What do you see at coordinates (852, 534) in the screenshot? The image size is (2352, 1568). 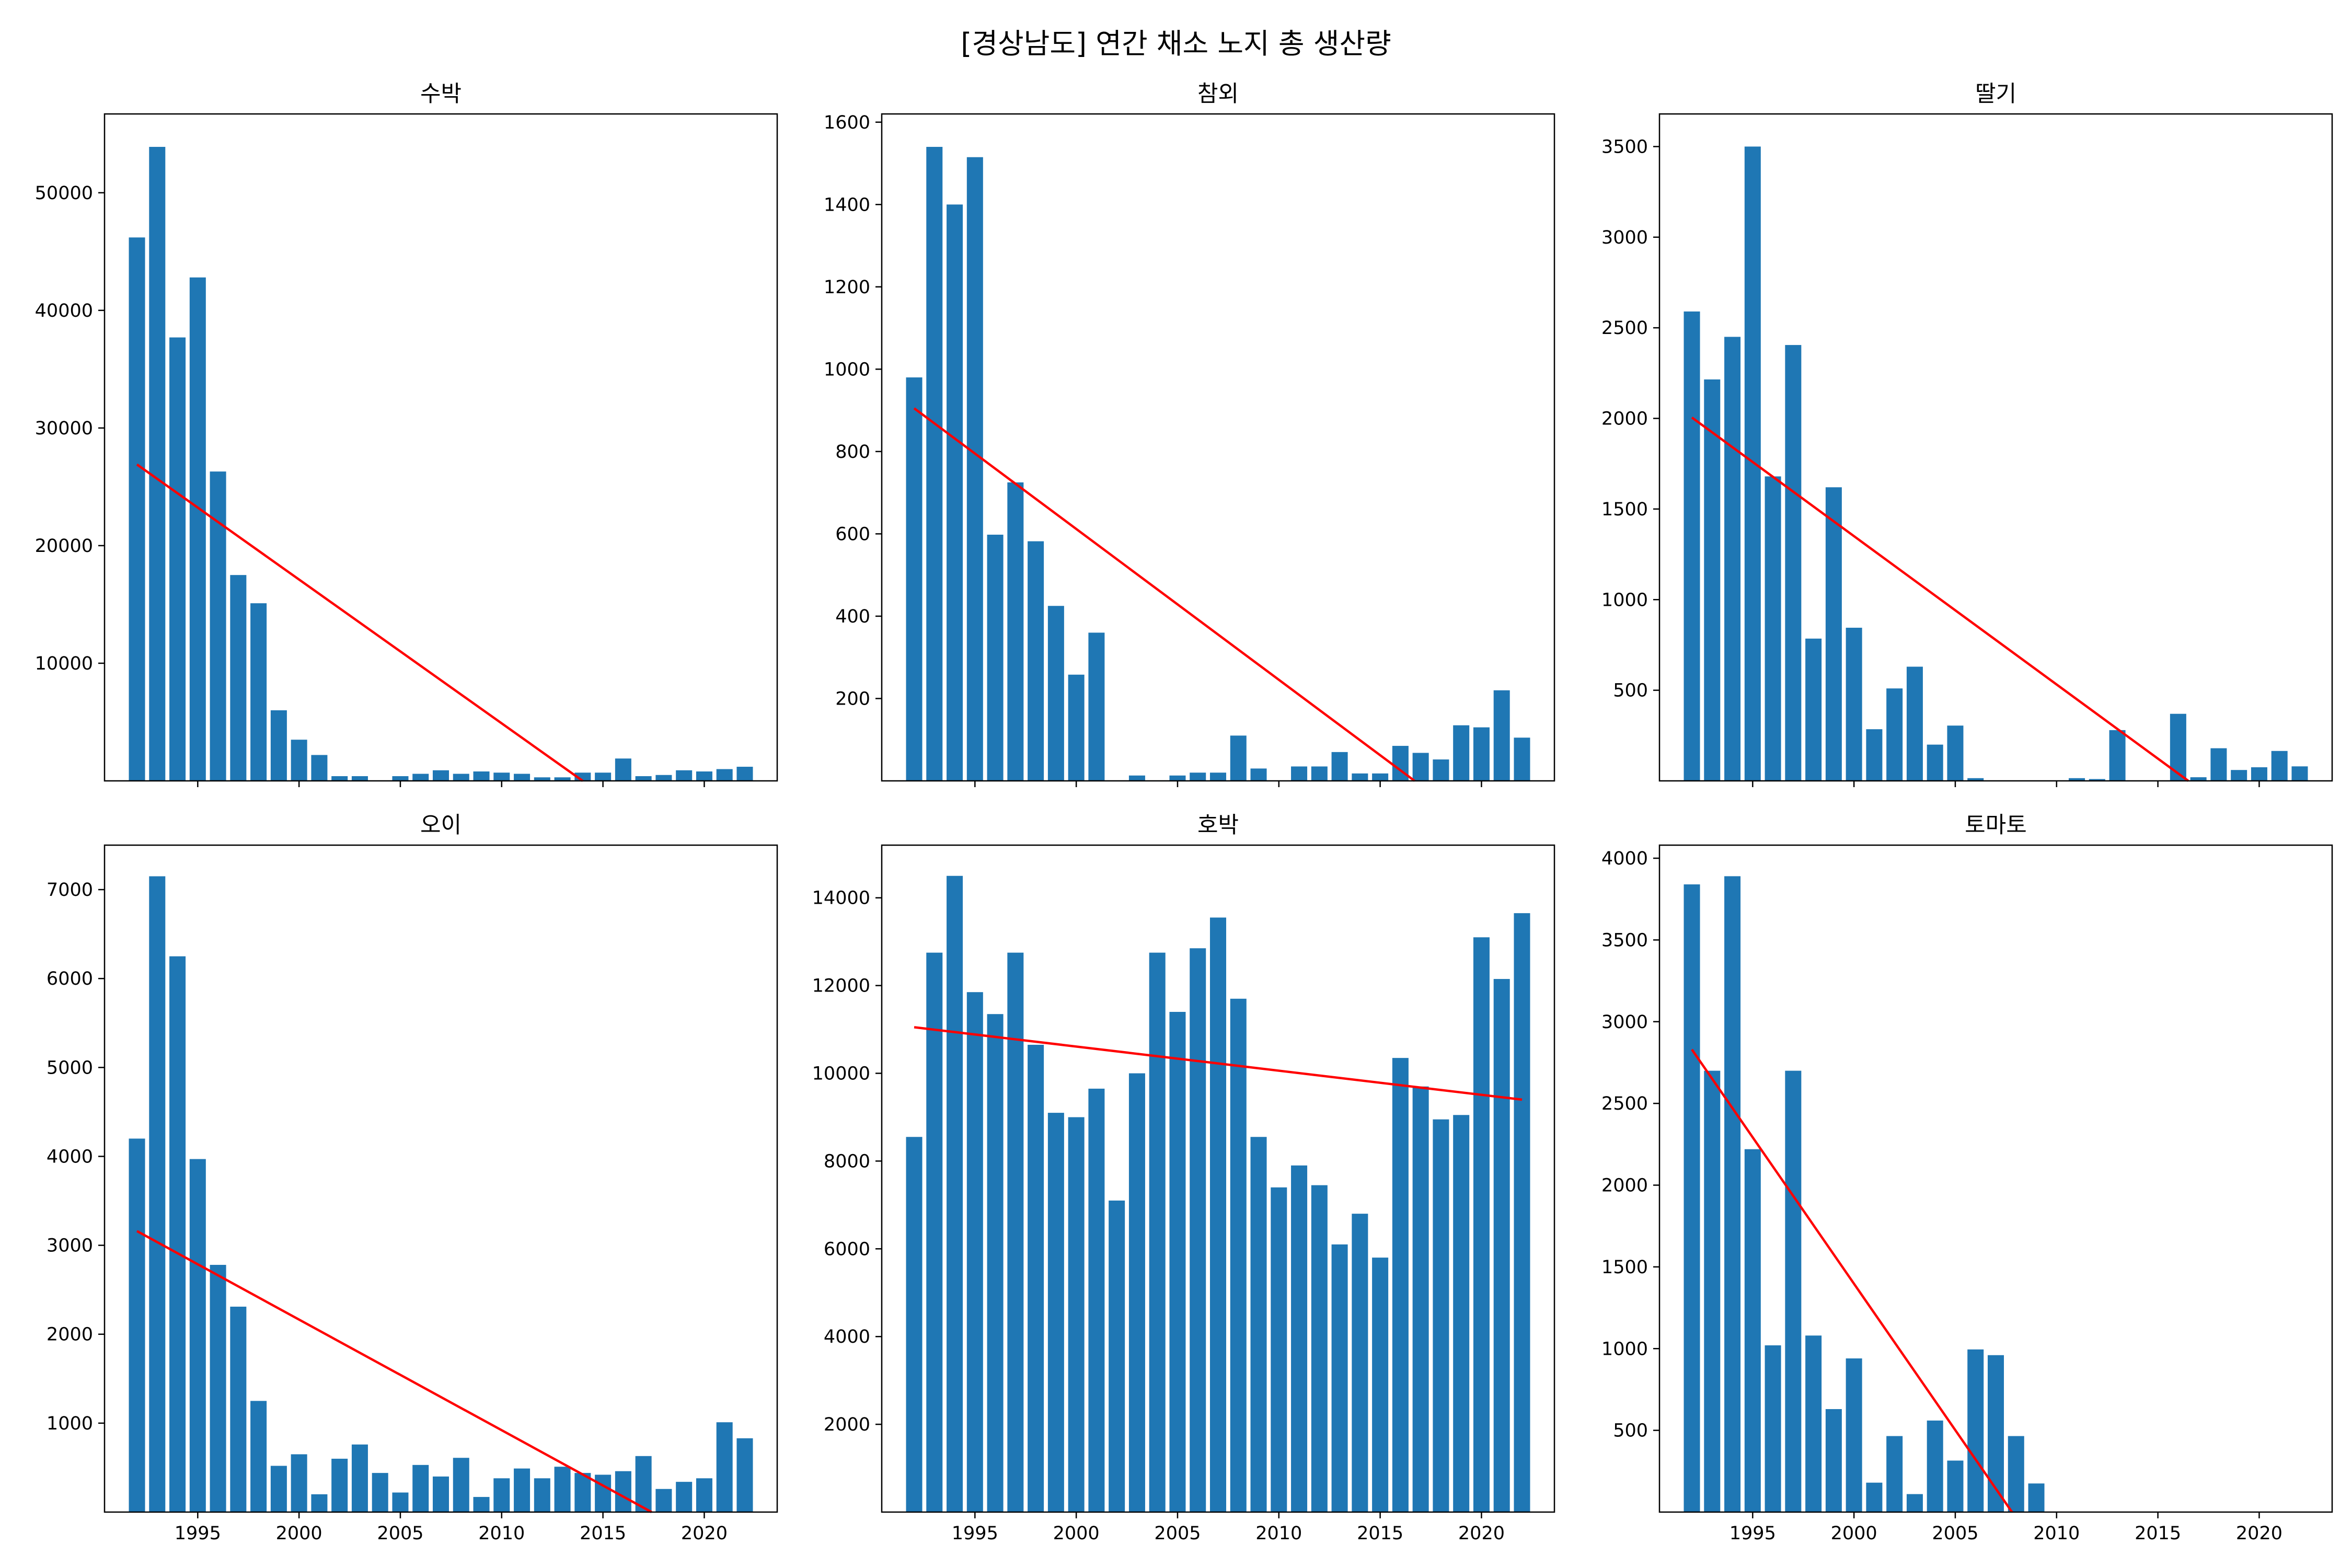 I see `y-tick-label: 600` at bounding box center [852, 534].